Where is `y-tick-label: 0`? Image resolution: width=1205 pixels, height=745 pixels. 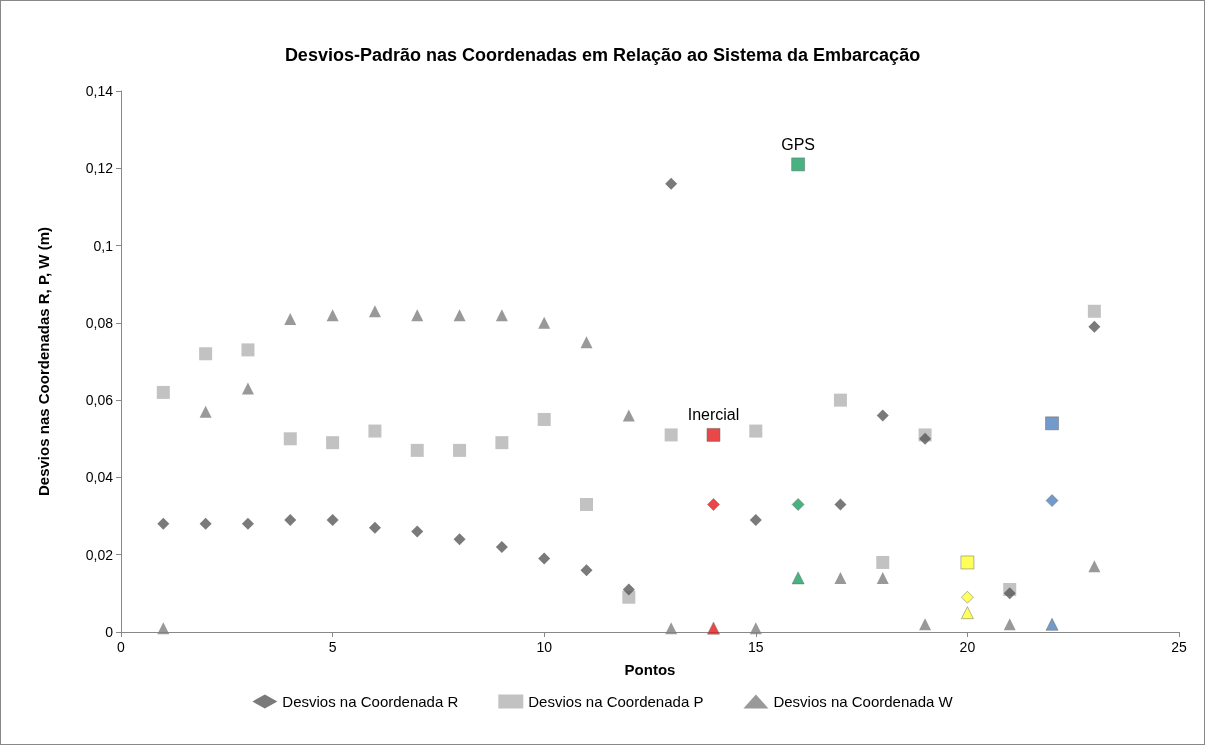 y-tick-label: 0 is located at coordinates (109, 632).